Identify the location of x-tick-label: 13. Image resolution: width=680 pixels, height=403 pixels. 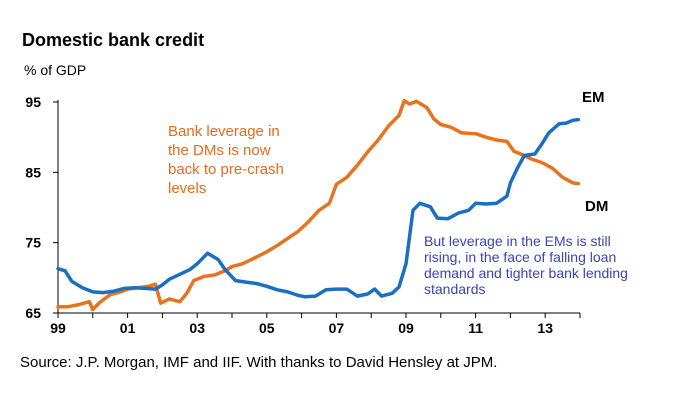
(545, 328).